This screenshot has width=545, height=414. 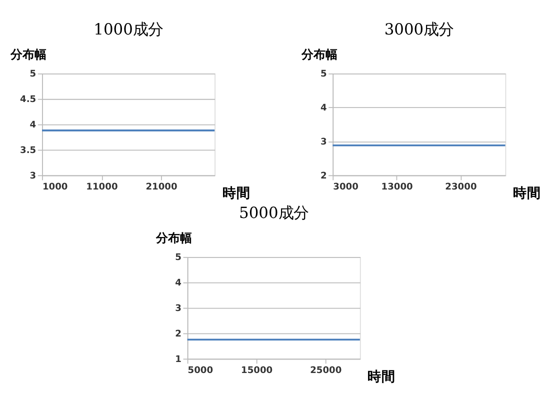 I want to click on y-tick-label: 3.5, so click(x=28, y=151).